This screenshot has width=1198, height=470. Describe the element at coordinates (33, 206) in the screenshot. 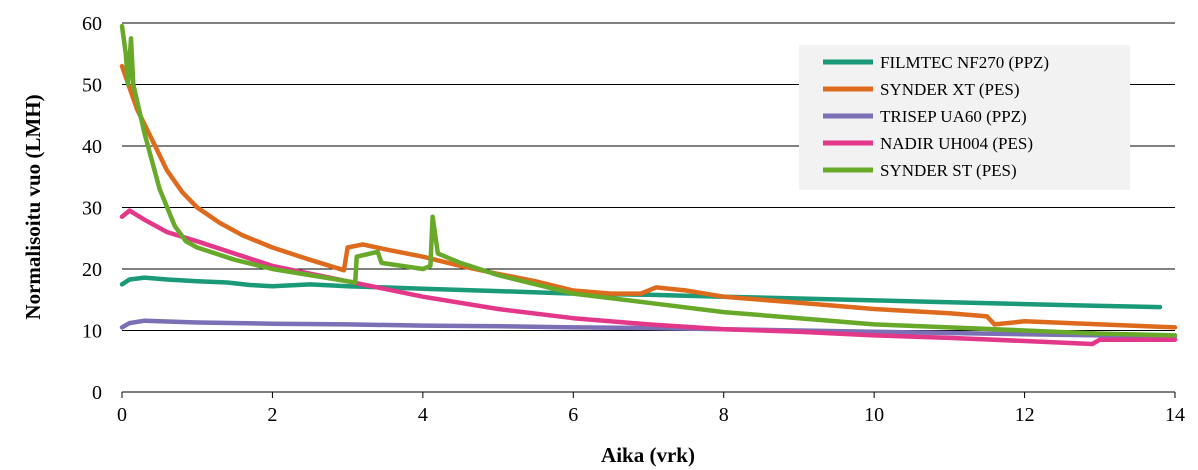

I see `y-axis-title: Normalisoitu vuo (LMH)` at that location.